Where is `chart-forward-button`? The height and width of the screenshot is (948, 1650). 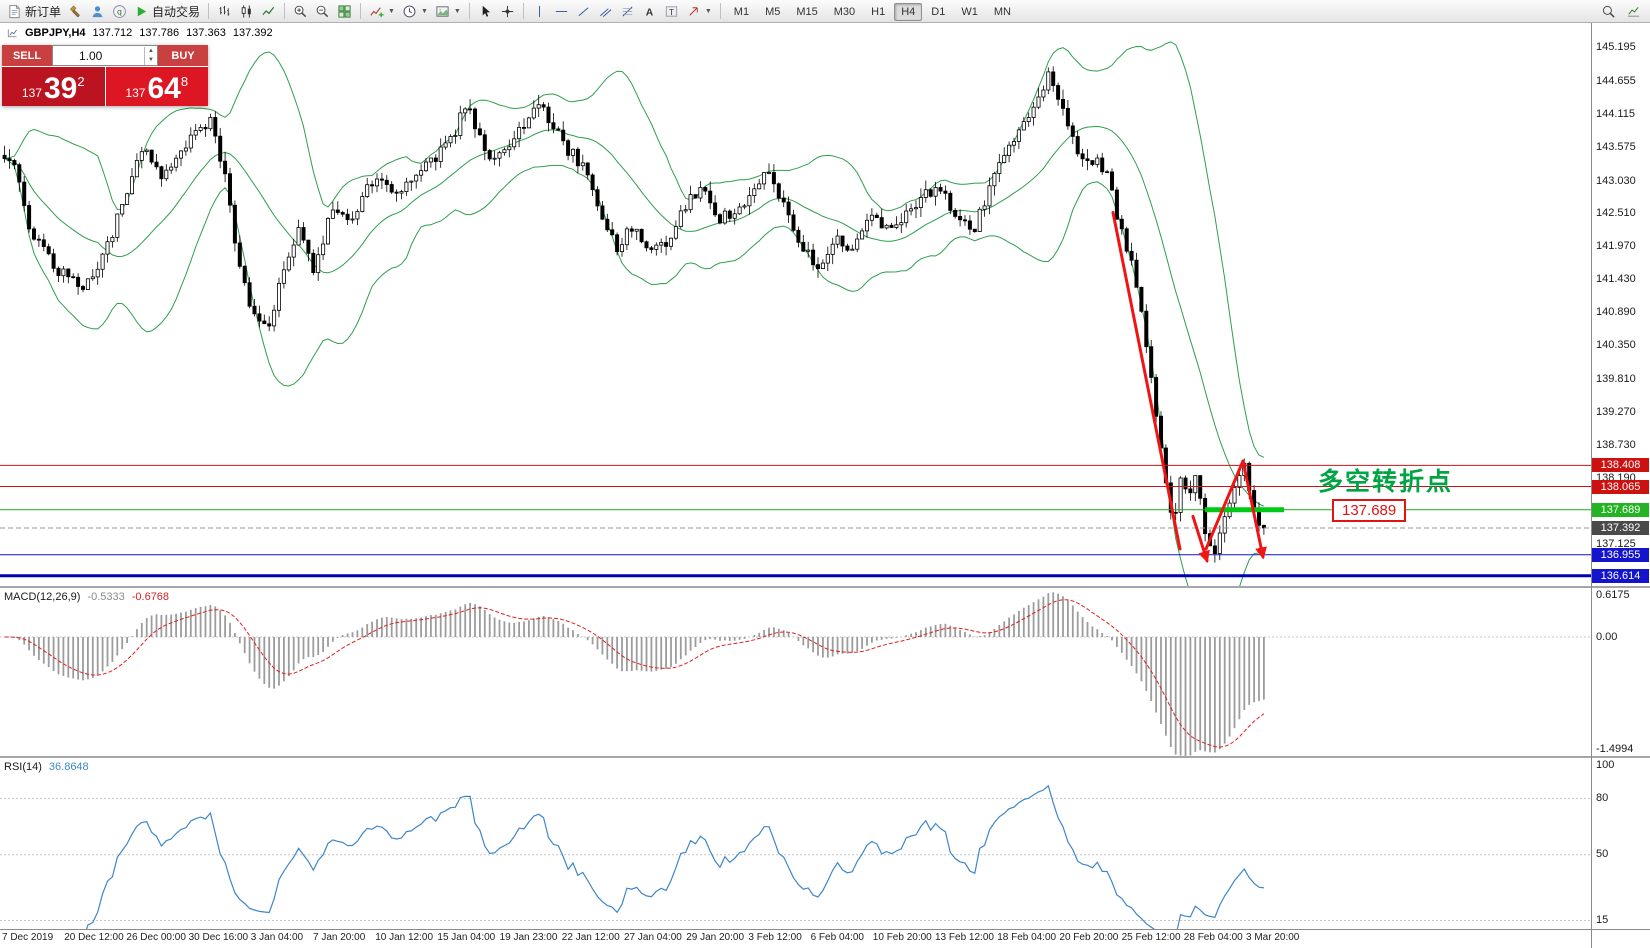
chart-forward-button is located at coordinates (1633, 11).